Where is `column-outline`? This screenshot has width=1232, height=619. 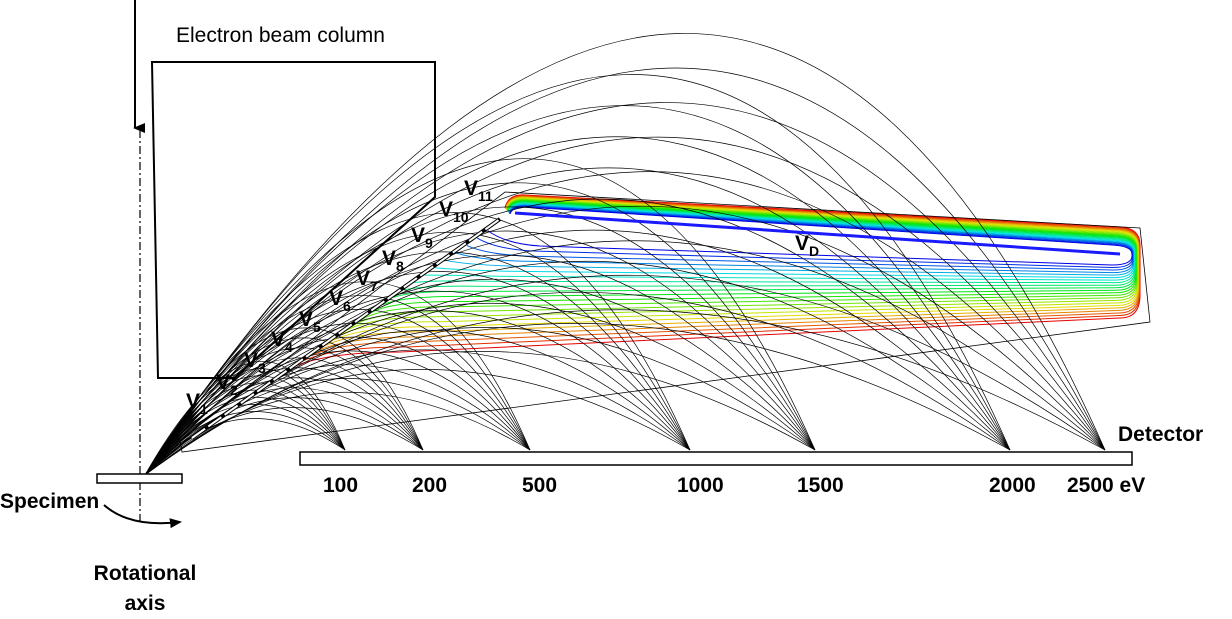 column-outline is located at coordinates (293, 221).